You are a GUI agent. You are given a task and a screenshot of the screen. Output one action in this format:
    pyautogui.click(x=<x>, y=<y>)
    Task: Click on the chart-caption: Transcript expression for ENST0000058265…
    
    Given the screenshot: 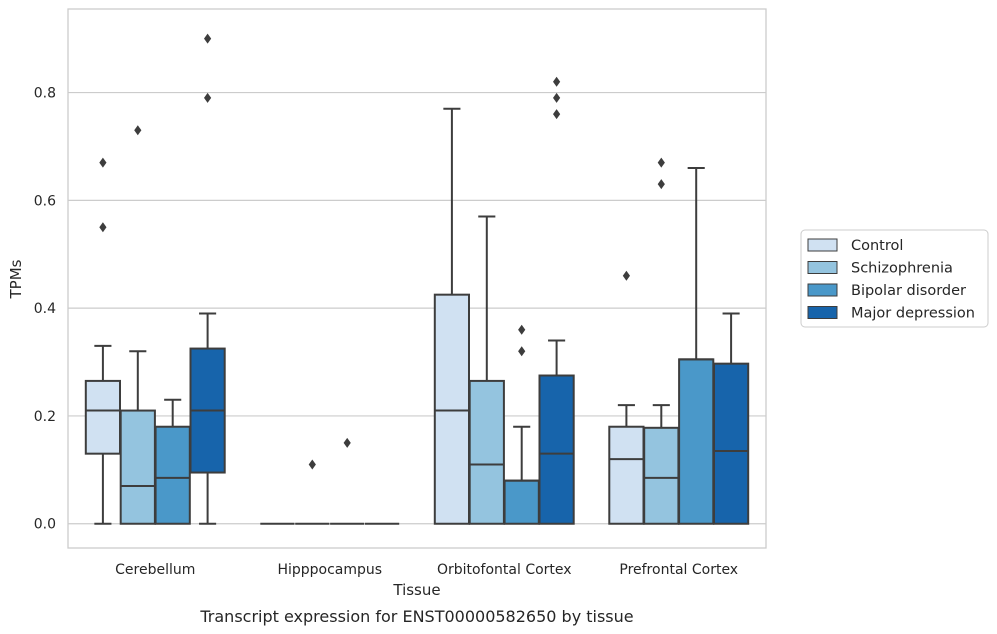 What is the action you would take?
    pyautogui.click(x=416, y=616)
    